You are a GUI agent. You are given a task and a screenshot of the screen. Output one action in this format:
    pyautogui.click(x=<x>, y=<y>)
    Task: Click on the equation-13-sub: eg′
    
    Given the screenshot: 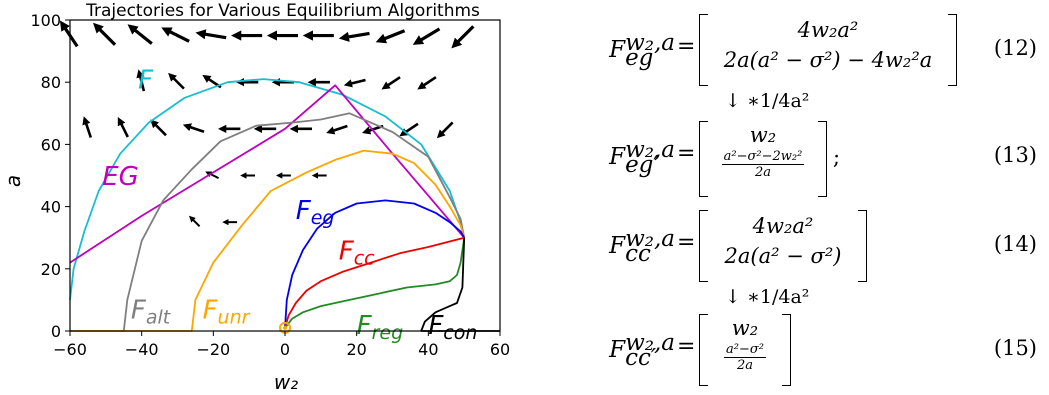 What is the action you would take?
    pyautogui.click(x=642, y=165)
    